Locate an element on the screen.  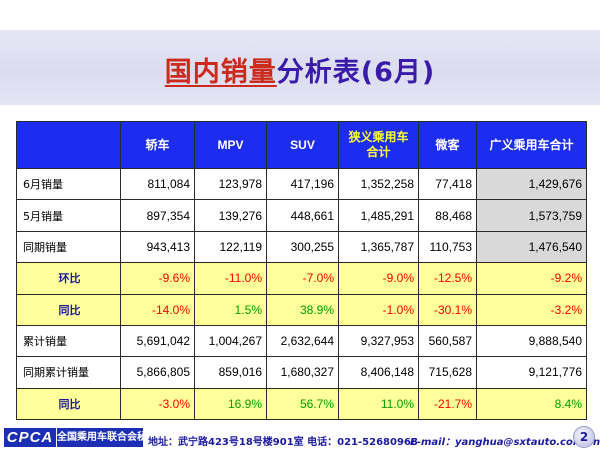
table-cell: 897,354 is located at coordinates (157, 215).